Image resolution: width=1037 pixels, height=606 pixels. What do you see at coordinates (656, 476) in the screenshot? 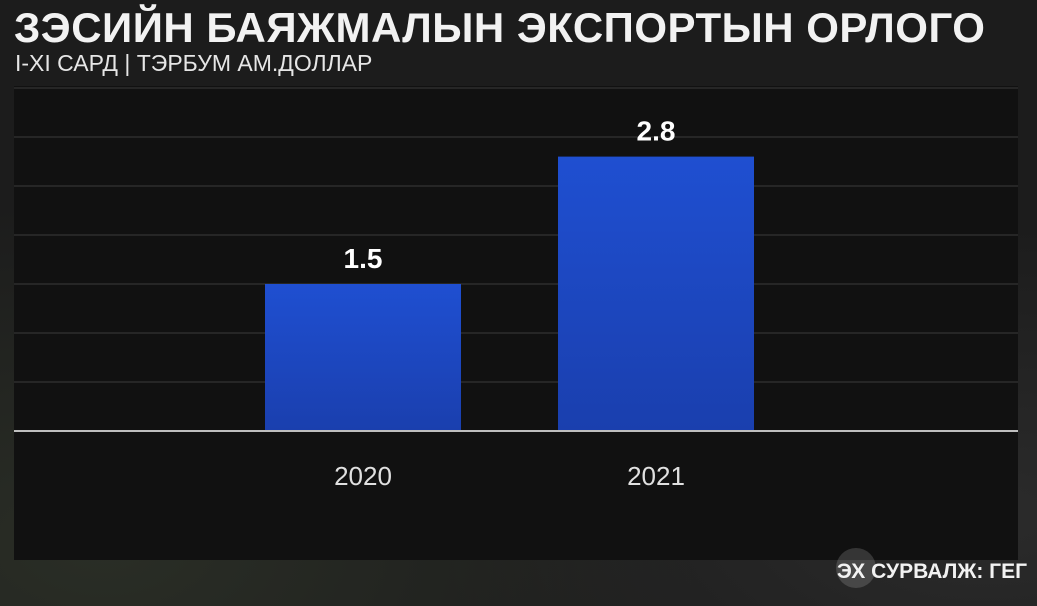
I see `x-tick-label-2021: 2021` at bounding box center [656, 476].